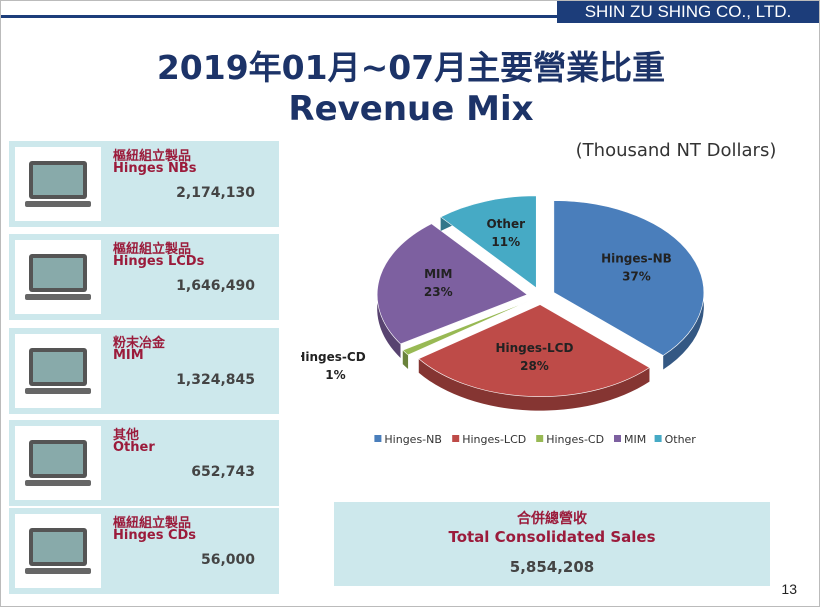 Image resolution: width=820 pixels, height=607 pixels. I want to click on chart-subtitle: (Thousand NT Dollars), so click(676, 150).